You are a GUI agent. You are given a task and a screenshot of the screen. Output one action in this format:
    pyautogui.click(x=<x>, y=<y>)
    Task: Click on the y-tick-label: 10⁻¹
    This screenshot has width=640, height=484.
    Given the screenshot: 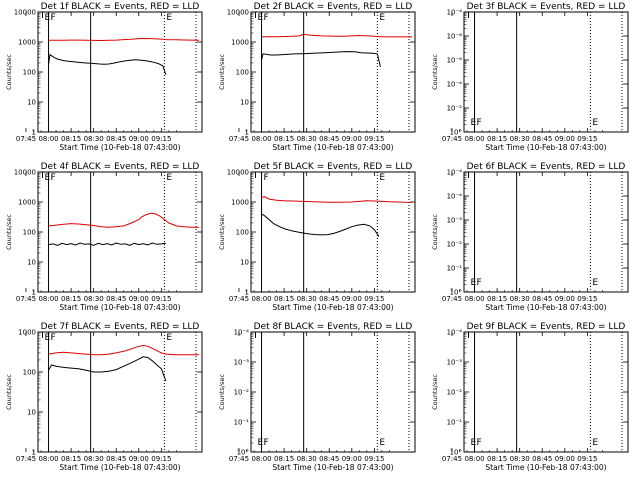 What is the action you would take?
    pyautogui.click(x=455, y=423)
    